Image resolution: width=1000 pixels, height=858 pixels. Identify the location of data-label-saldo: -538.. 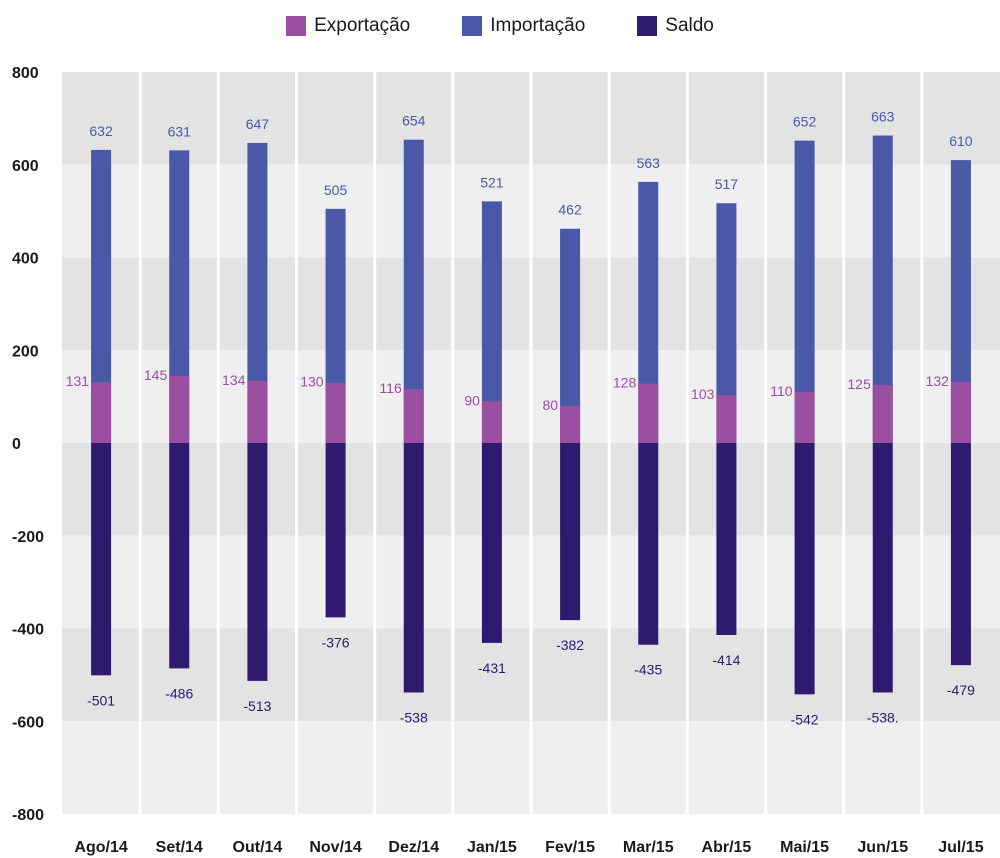
(883, 717).